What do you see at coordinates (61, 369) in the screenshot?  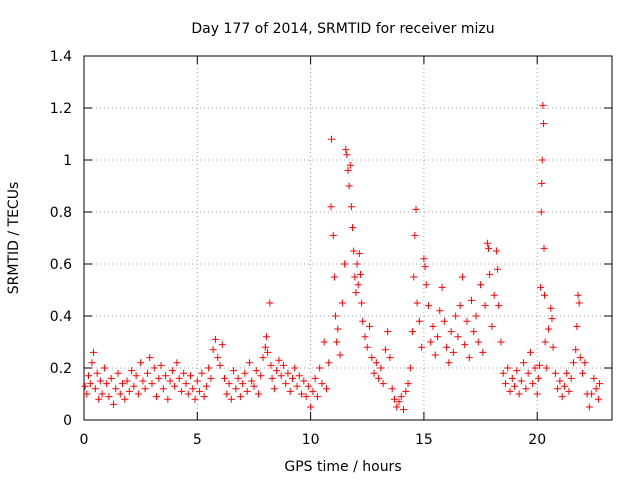 I see `y-tick-label: 0.2` at bounding box center [61, 369].